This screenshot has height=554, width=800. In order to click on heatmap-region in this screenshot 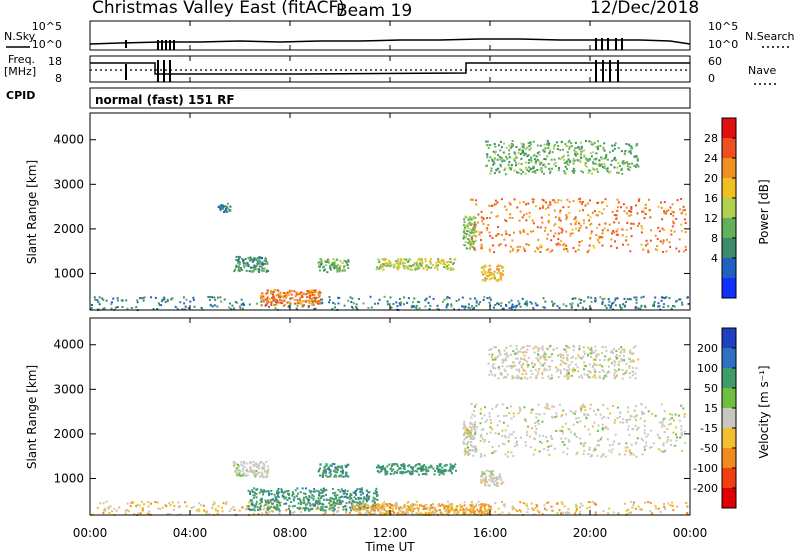, I will do `click(313, 499)`.